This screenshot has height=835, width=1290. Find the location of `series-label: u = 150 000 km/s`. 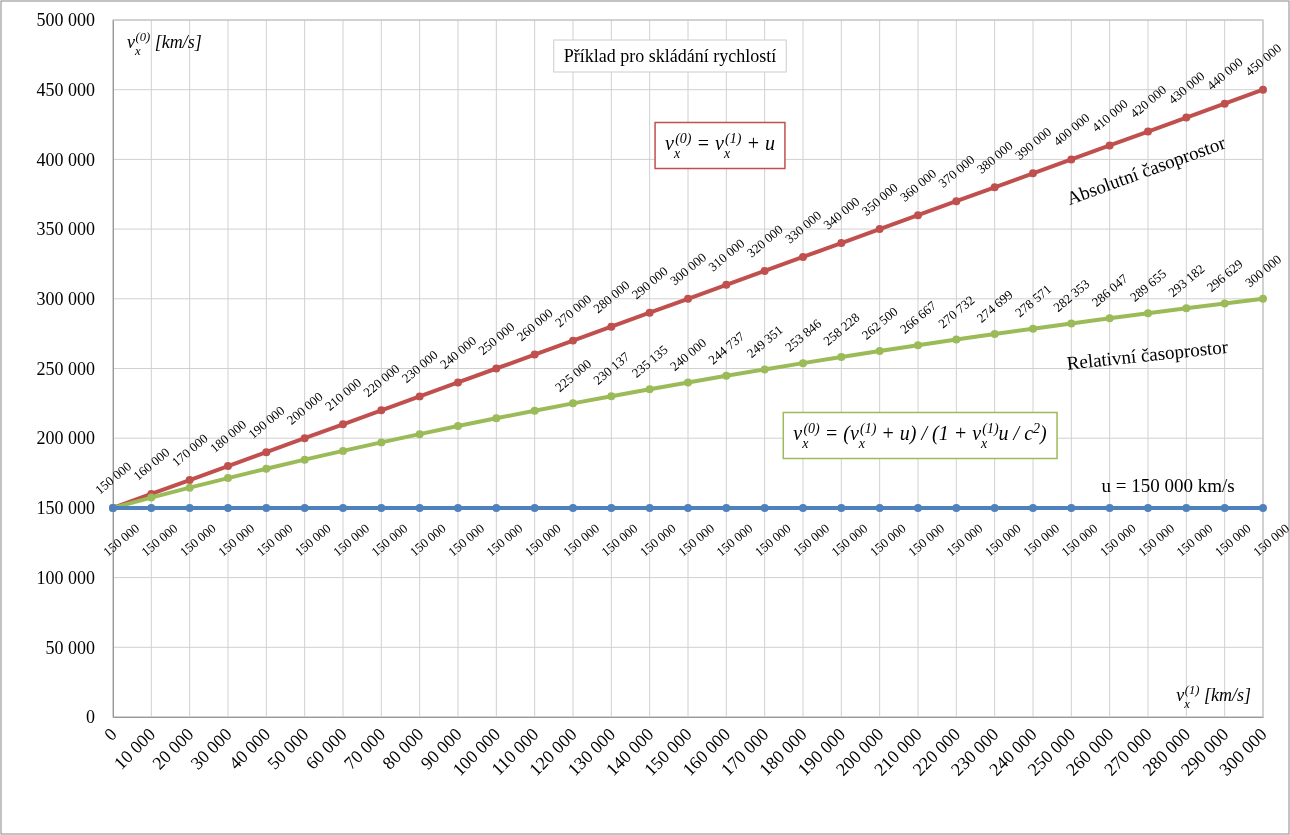

series-label: u = 150 000 km/s is located at coordinates (1168, 485).